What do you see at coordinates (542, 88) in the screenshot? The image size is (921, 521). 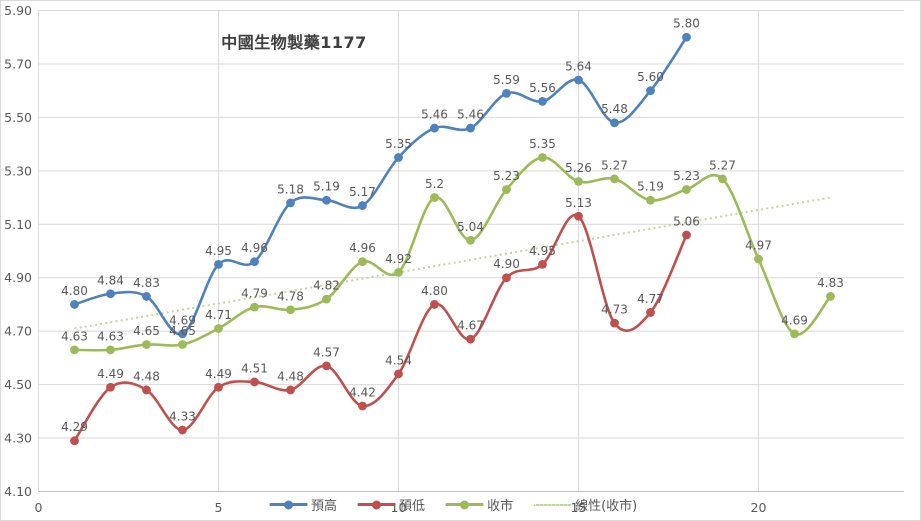 I see `data-label: 5.56` at bounding box center [542, 88].